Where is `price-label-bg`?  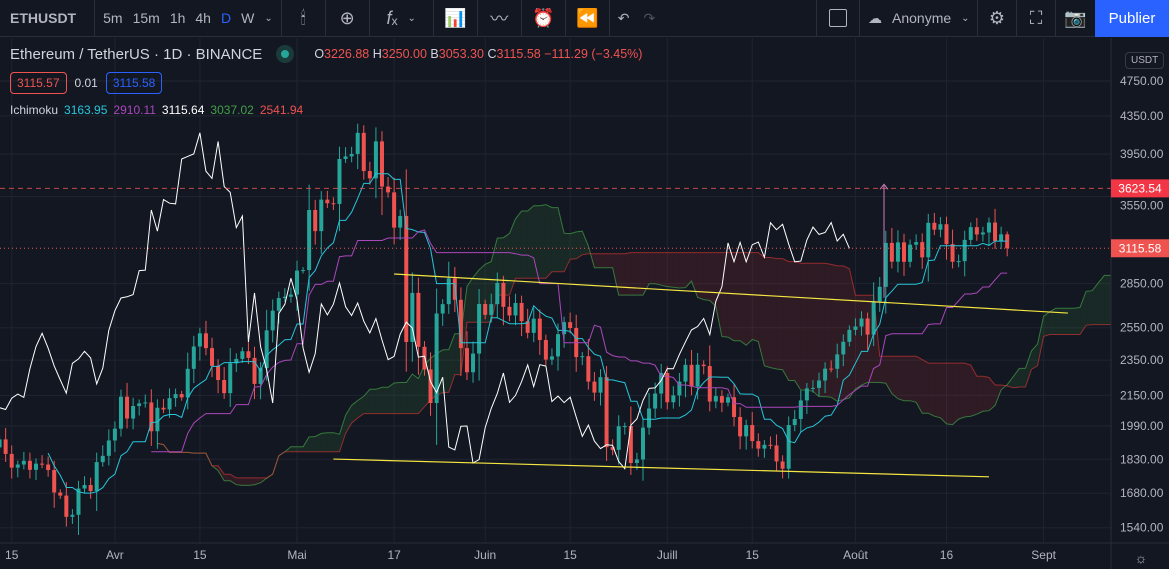
price-label-bg is located at coordinates (1140, 188).